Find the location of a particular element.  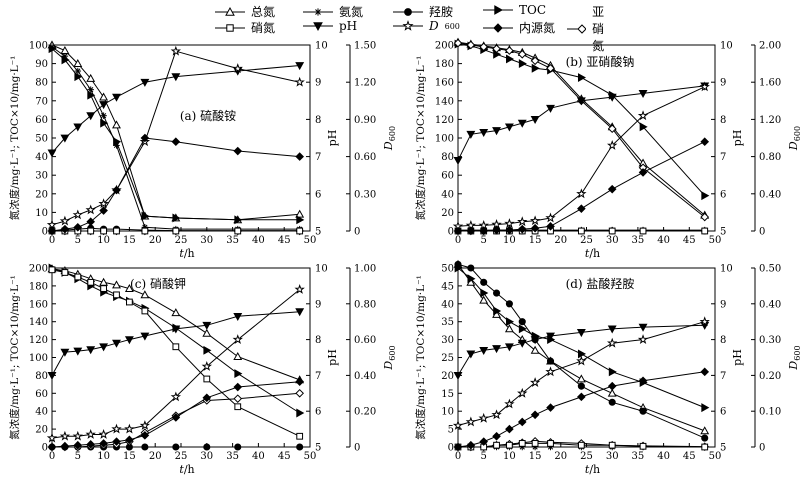

panel-title: (d) 盐酸羟胺 is located at coordinates (600, 283).